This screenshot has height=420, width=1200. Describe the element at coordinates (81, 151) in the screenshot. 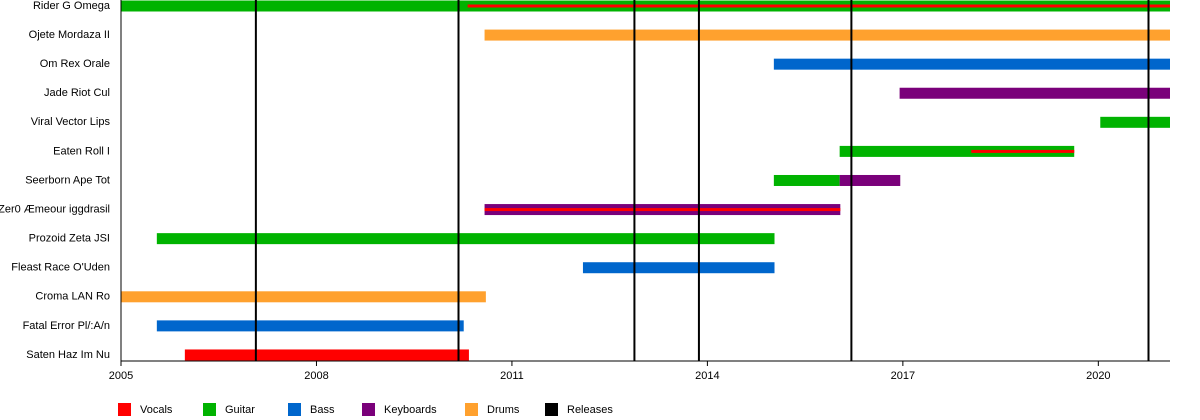

I see `member-label: Eaten Roll I` at that location.